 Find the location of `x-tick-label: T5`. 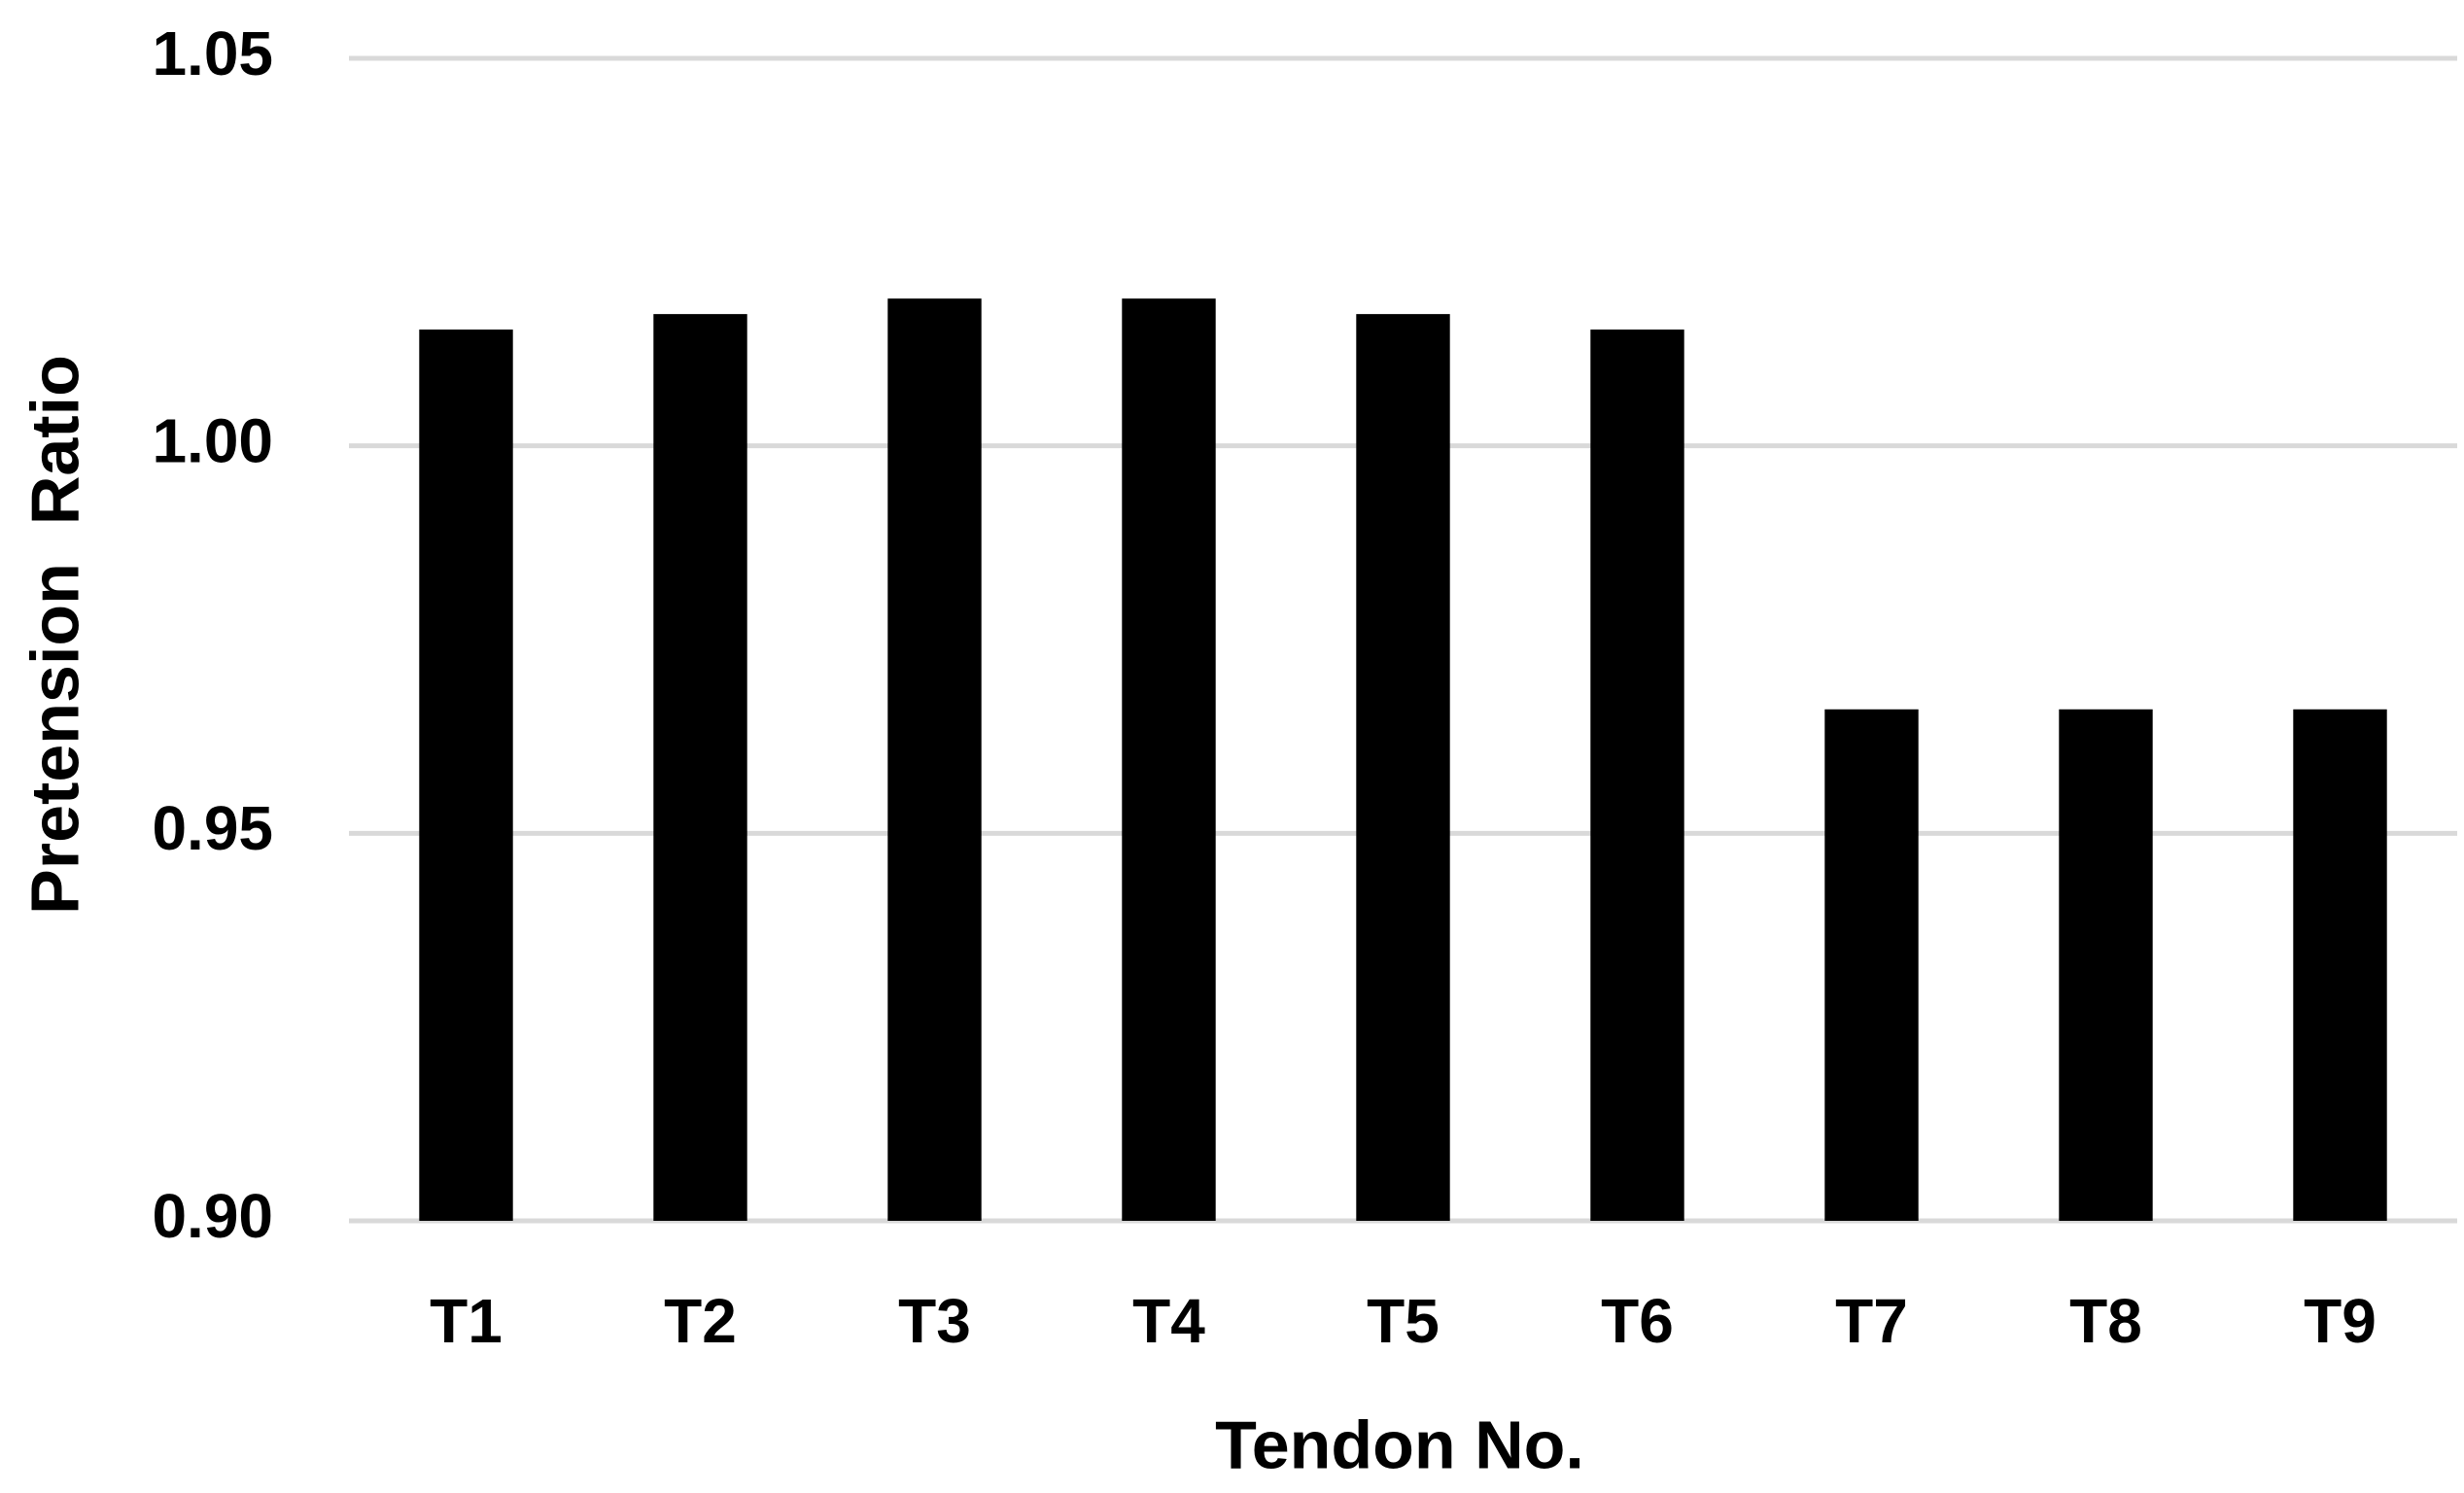

x-tick-label: T5 is located at coordinates (1403, 1321).